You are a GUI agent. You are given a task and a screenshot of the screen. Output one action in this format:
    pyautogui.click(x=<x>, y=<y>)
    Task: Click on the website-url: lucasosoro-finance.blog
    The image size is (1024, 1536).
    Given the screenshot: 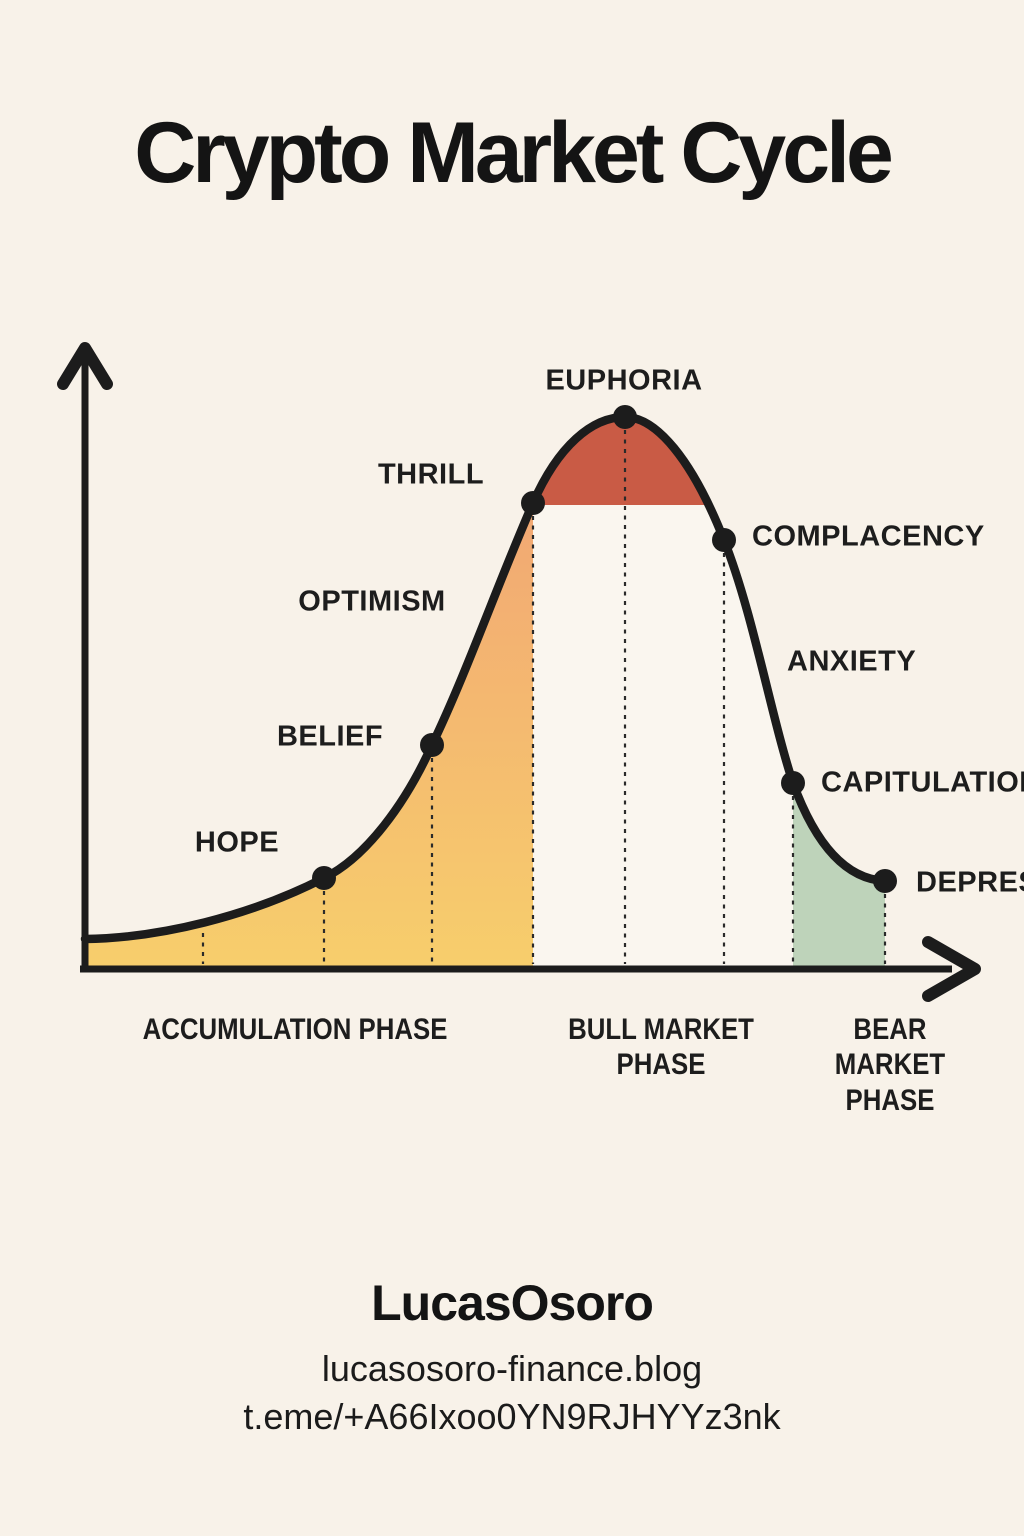 What is the action you would take?
    pyautogui.click(x=512, y=1368)
    